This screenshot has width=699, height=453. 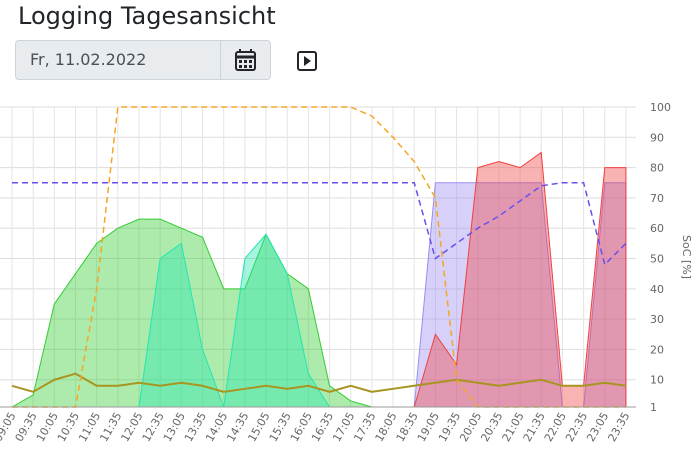 I want to click on y-tick-label: 10, so click(x=657, y=380).